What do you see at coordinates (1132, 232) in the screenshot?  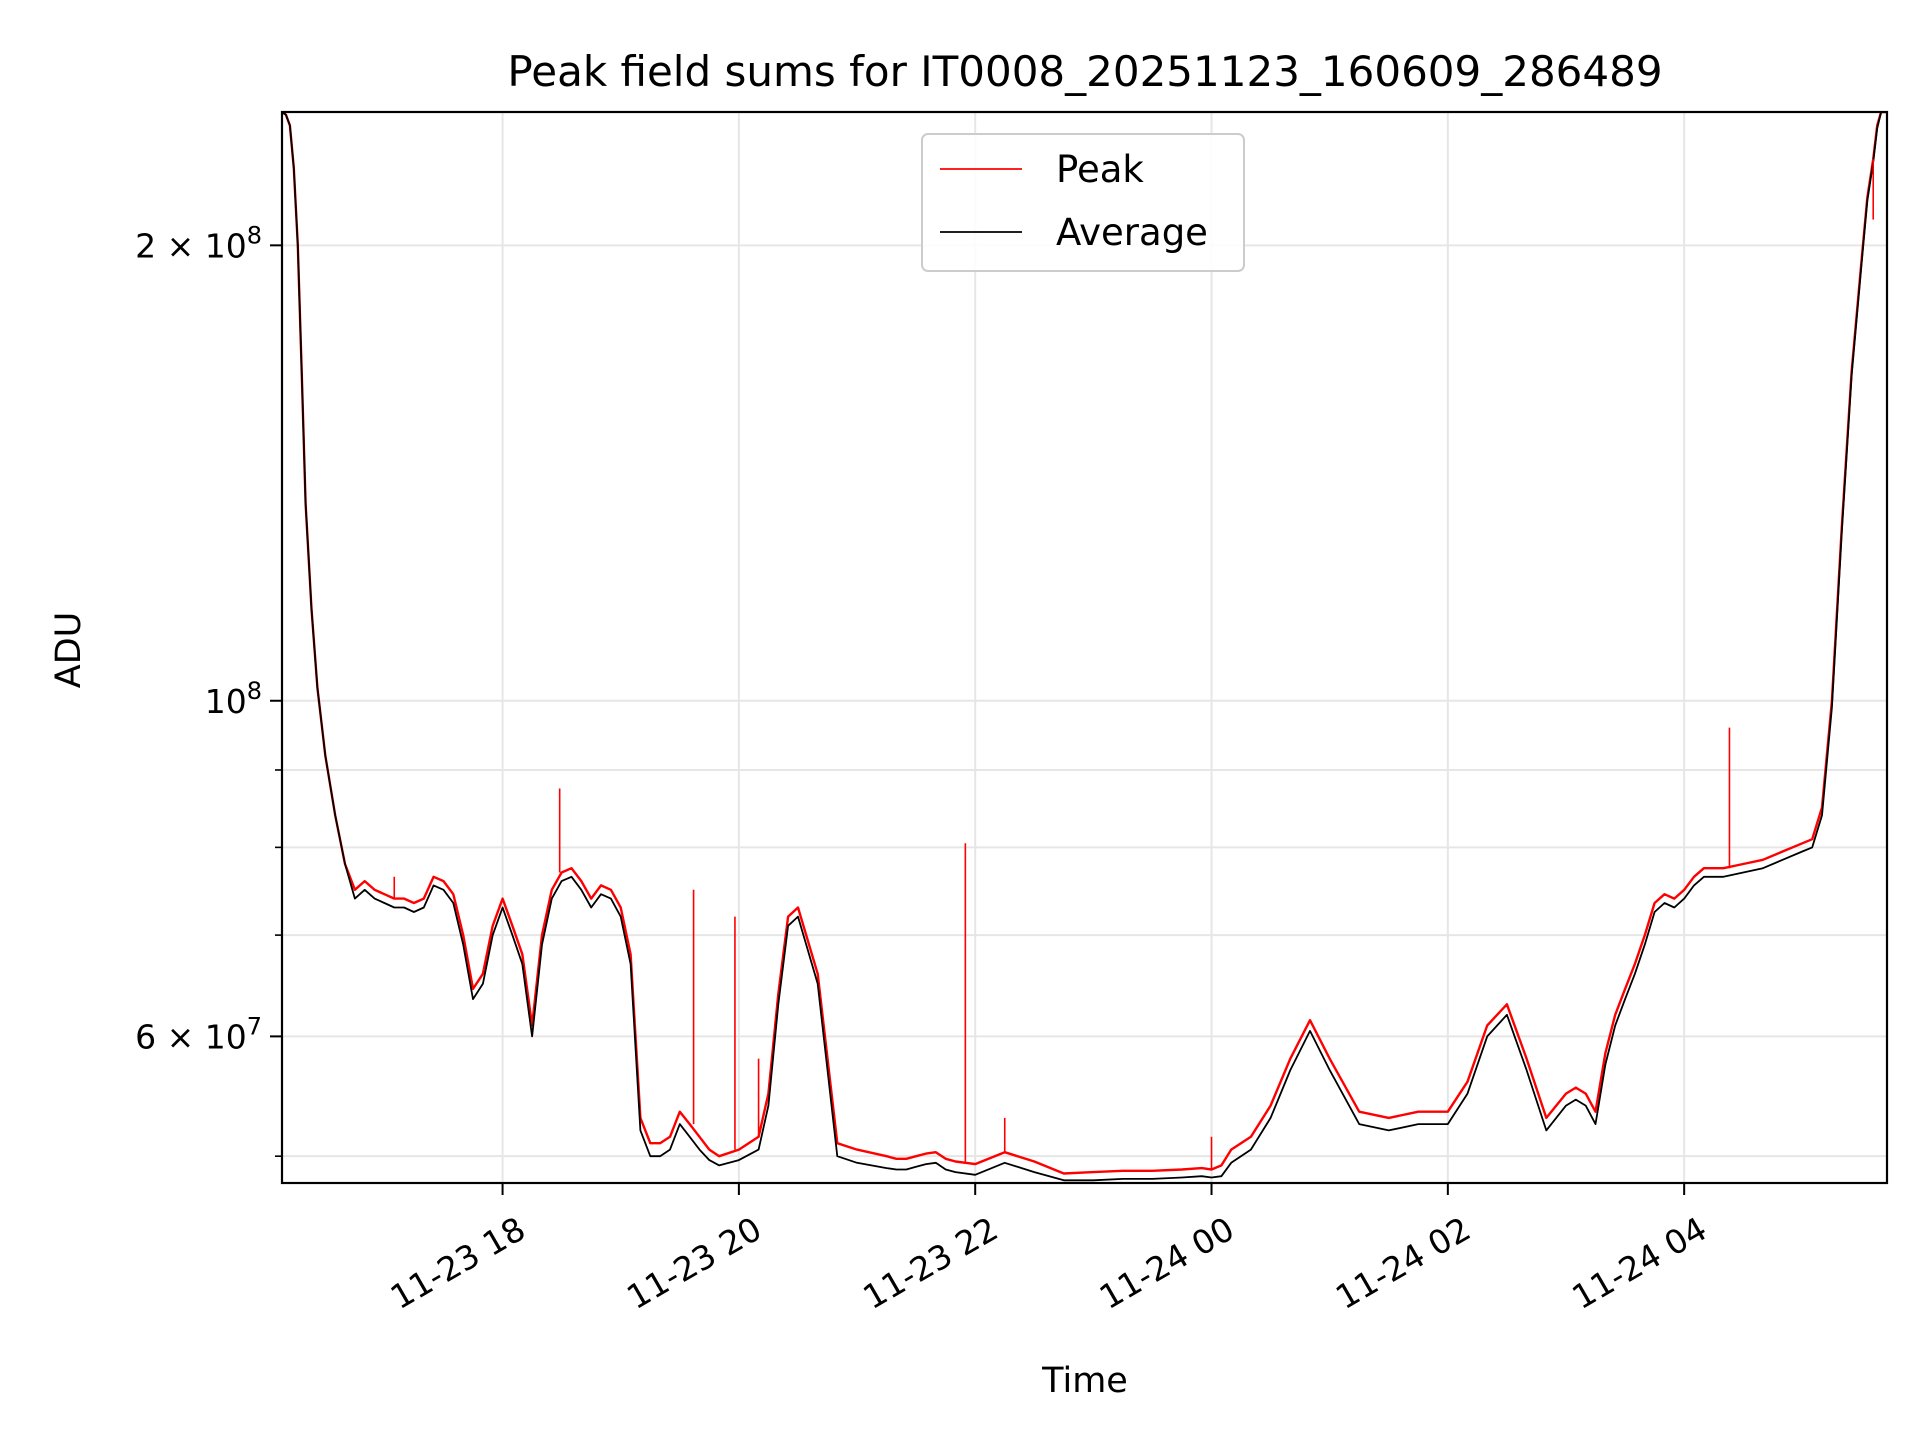 I see `legend-label-average: Average` at bounding box center [1132, 232].